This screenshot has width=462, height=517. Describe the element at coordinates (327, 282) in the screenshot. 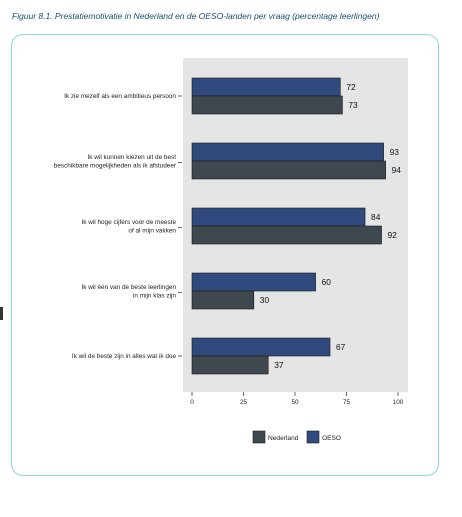

I see `value-label-oeso-4: 60` at that location.